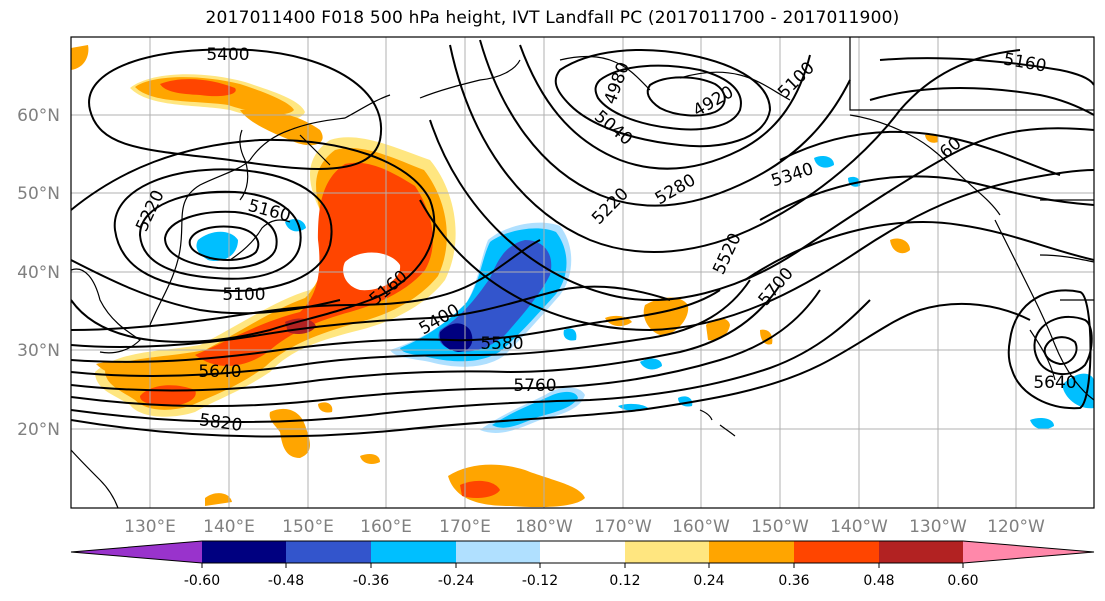 This screenshot has height=601, width=1105. What do you see at coordinates (1016, 527) in the screenshot?
I see `lon-tick-label: 120°W` at bounding box center [1016, 527].